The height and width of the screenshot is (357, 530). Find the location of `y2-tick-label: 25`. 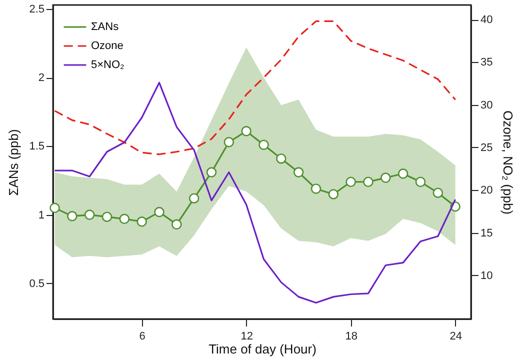

y2-tick-label: 25 is located at coordinates (486, 148).